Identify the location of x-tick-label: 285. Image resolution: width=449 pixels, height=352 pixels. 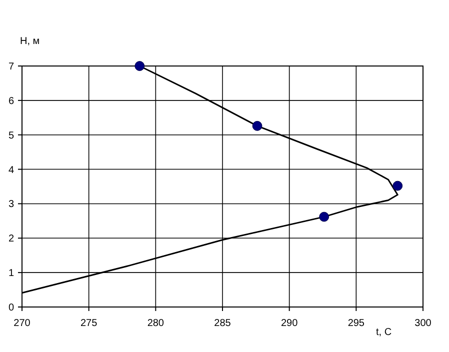
(223, 323).